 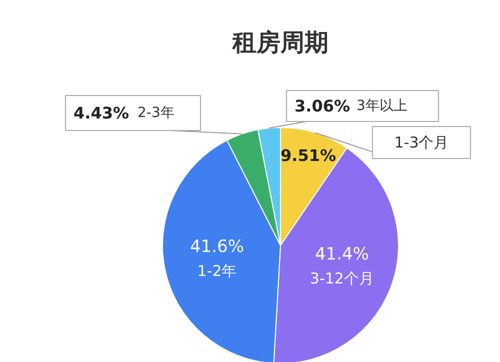 What do you see at coordinates (322, 106) in the screenshot?
I see `data-label: 3.06%` at bounding box center [322, 106].